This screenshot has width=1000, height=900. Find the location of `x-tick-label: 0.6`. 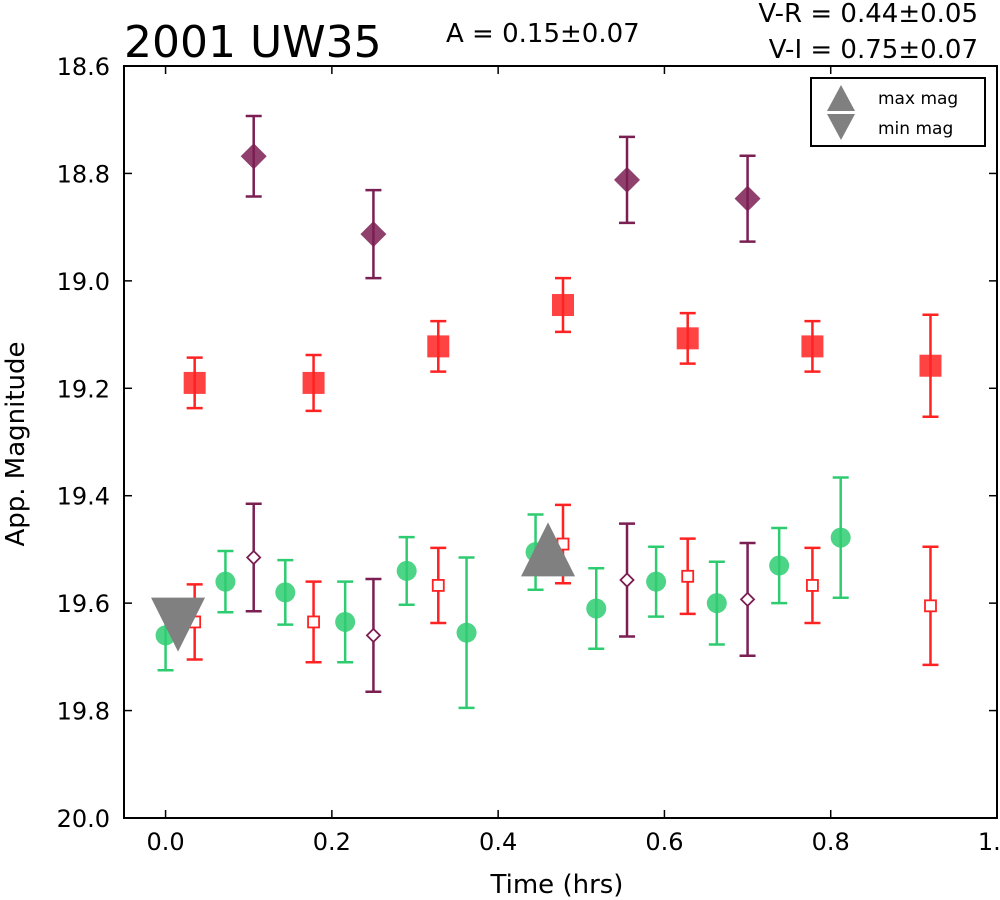

x-tick-label: 0.6 is located at coordinates (664, 842).